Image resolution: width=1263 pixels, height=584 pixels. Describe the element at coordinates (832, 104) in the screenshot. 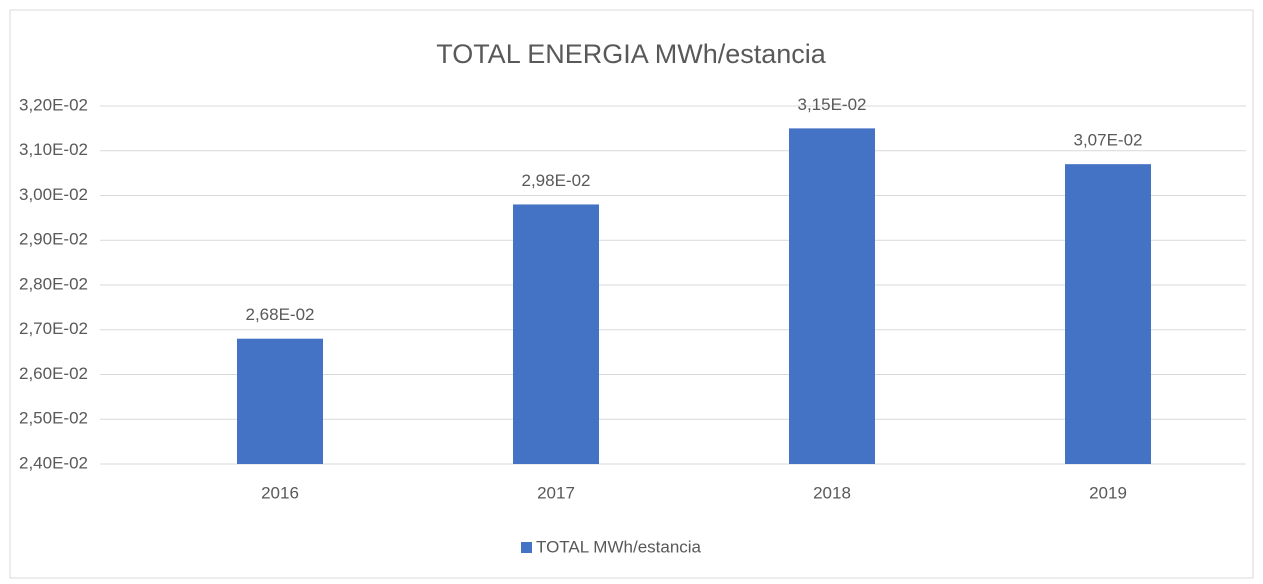

I see `data-label: 3,15E-02` at that location.